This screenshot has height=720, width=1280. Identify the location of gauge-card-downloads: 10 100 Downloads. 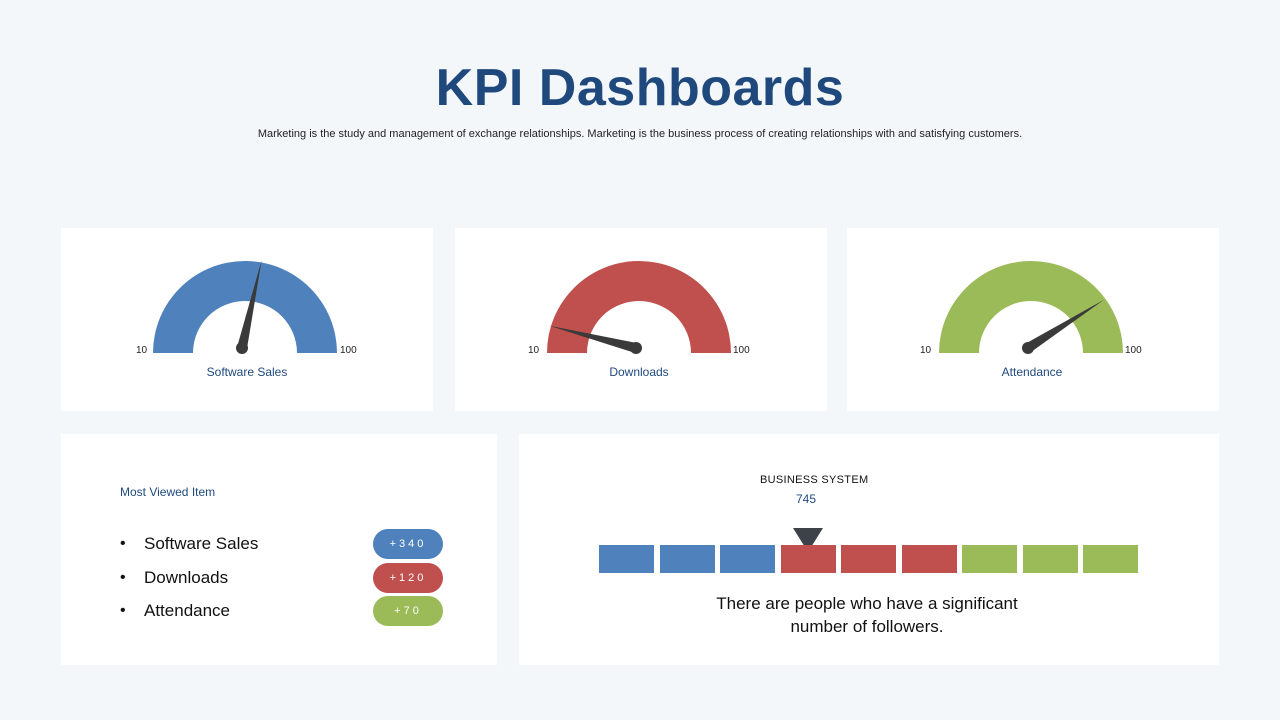
(641, 319).